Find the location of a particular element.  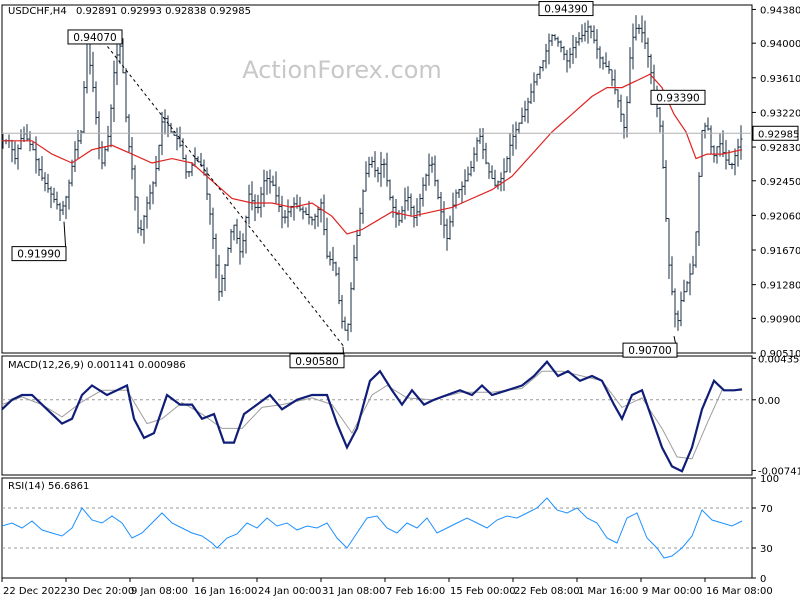

price-y-tick-label: 0.94380 is located at coordinates (780, 10).